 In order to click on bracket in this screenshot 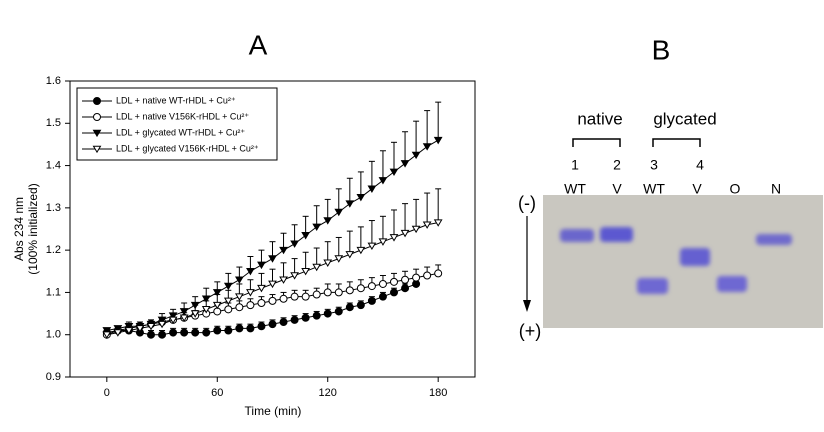, I will do `click(596, 142)`.